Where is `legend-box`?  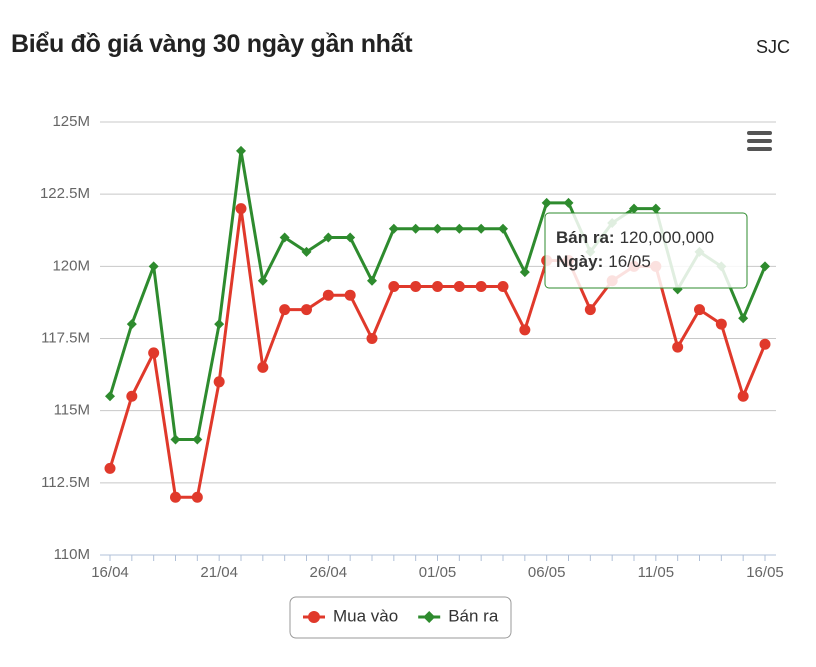 legend-box is located at coordinates (400, 617).